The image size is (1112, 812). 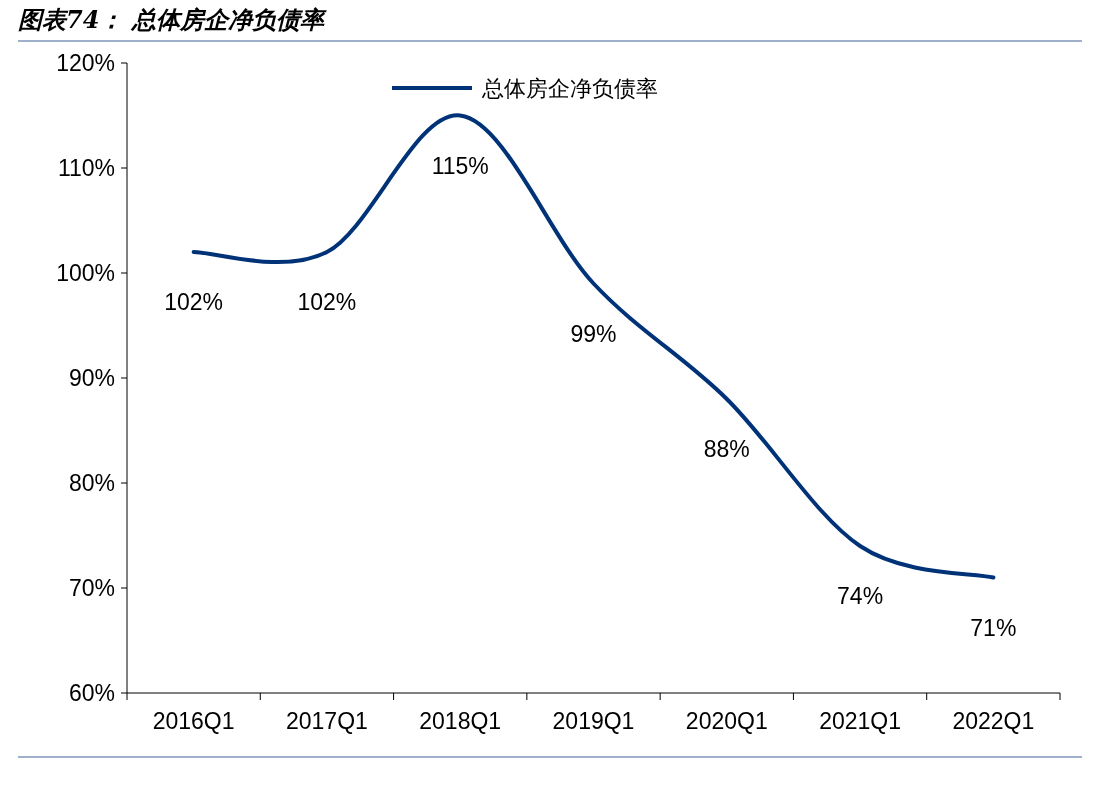 I want to click on x-tick-label: 2016Q1, so click(x=193, y=721).